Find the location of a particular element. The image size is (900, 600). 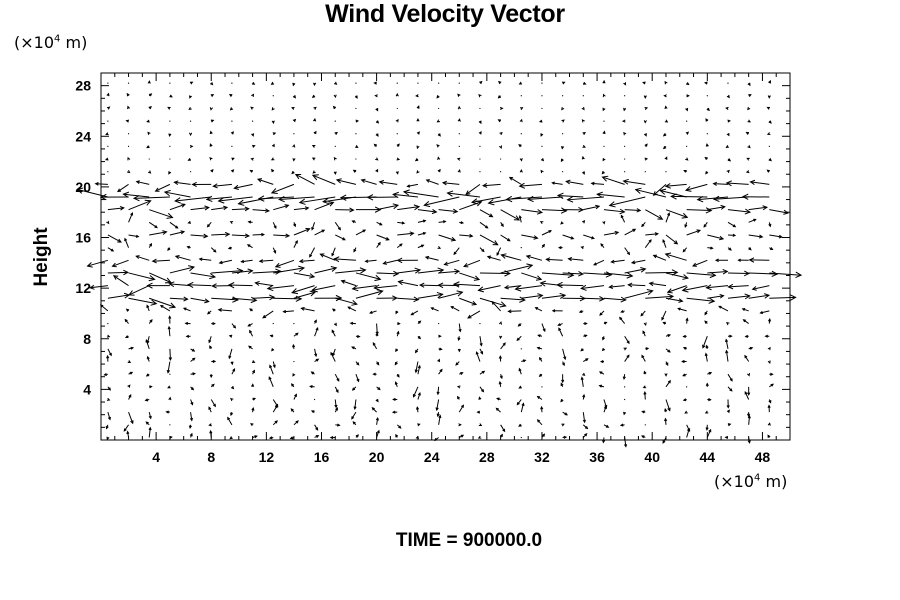

x-axis-unit: (×104 m) is located at coordinates (750, 481).